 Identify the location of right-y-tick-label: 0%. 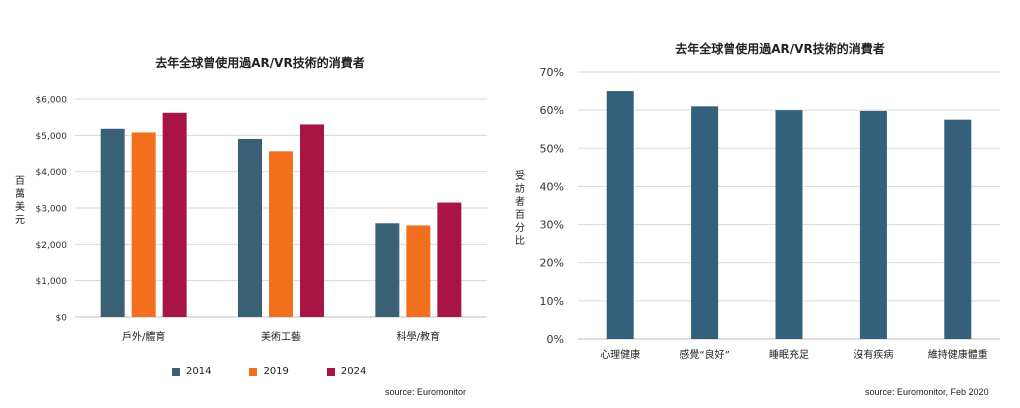
(555, 339).